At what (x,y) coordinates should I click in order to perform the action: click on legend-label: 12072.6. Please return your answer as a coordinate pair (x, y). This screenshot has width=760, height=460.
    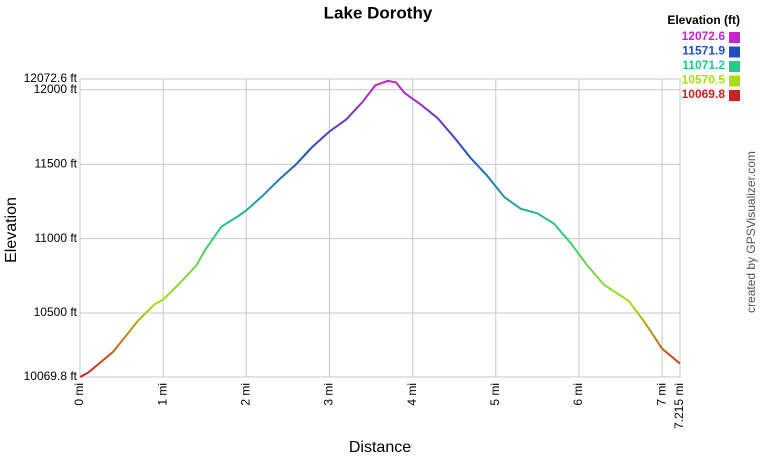
    Looking at the image, I should click on (704, 36).